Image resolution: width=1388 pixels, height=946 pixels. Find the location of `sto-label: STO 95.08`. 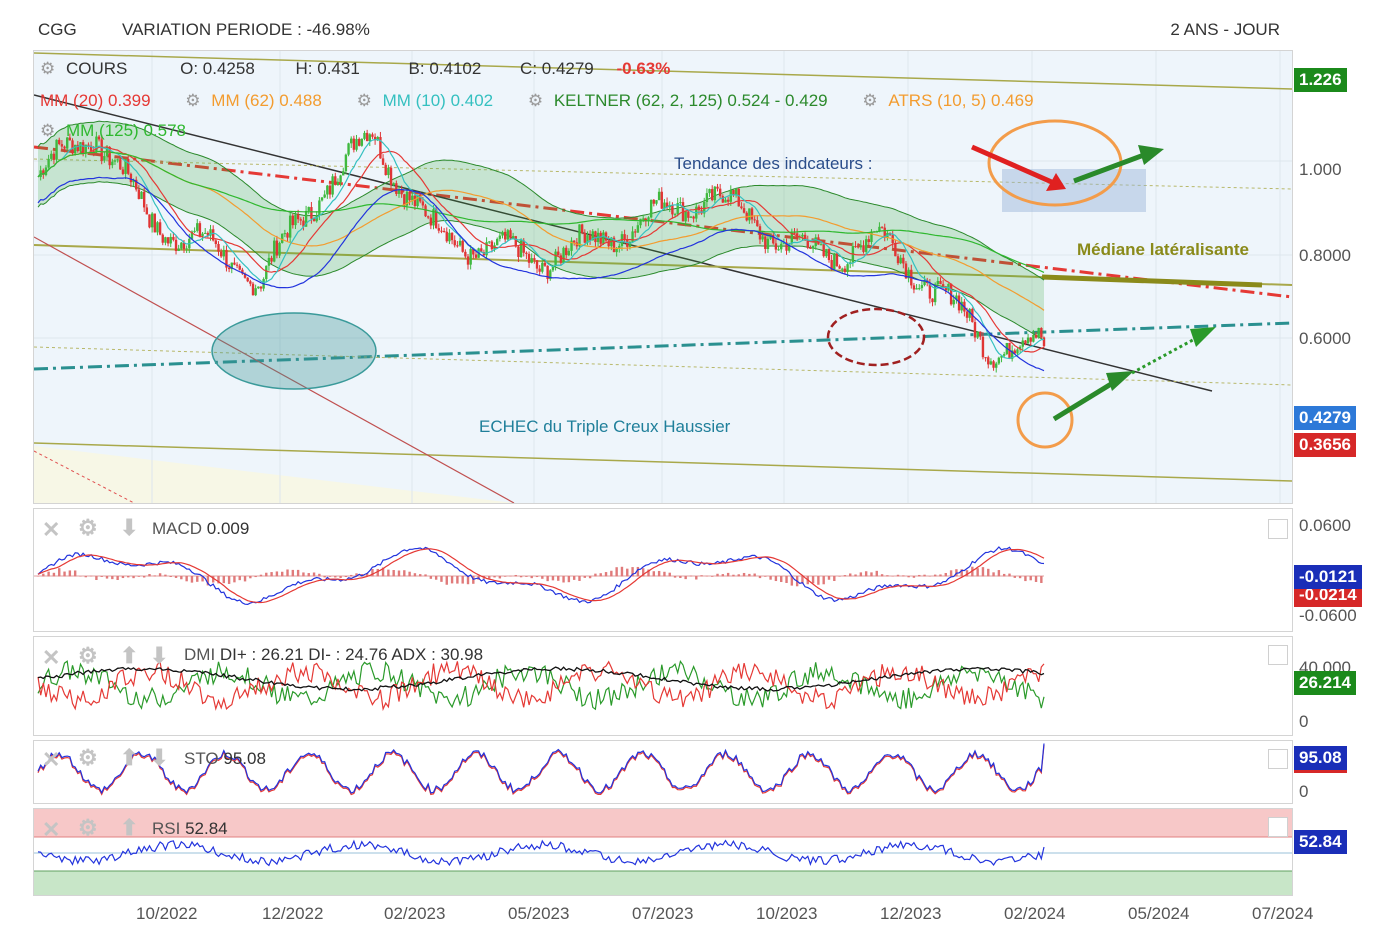

sto-label: STO 95.08 is located at coordinates (225, 758).